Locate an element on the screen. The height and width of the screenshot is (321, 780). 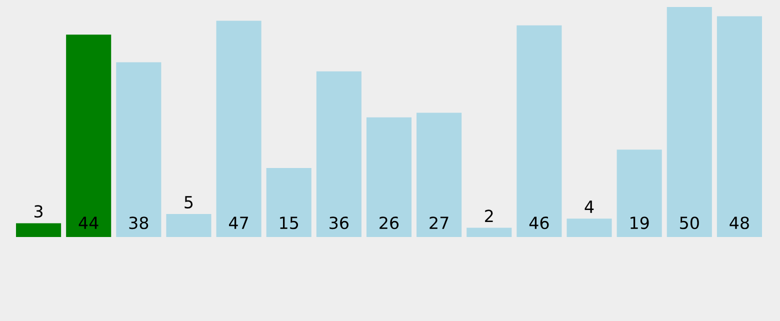
data-label: 26 is located at coordinates (389, 223).